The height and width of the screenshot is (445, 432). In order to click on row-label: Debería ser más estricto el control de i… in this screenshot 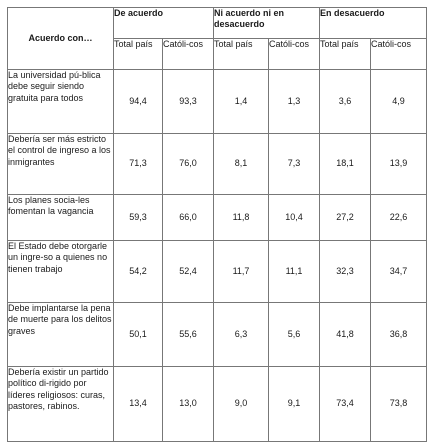, I will do `click(60, 164)`.